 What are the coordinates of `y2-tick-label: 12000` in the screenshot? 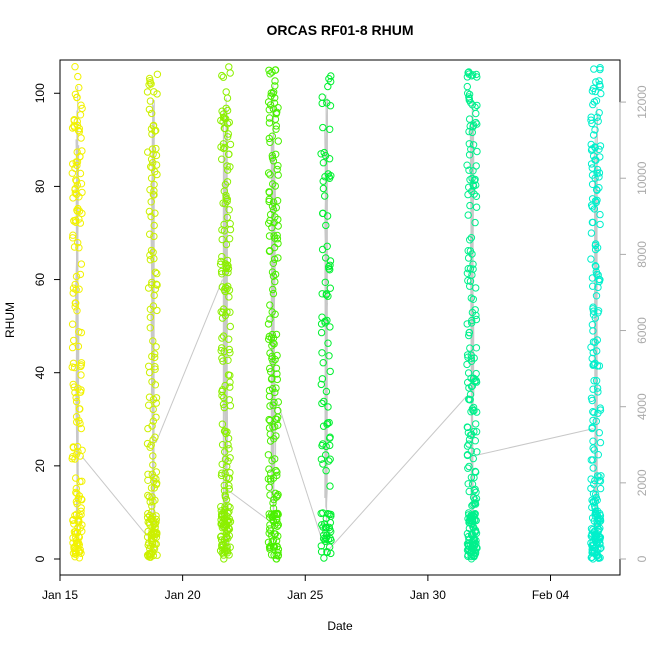 It's located at (642, 102).